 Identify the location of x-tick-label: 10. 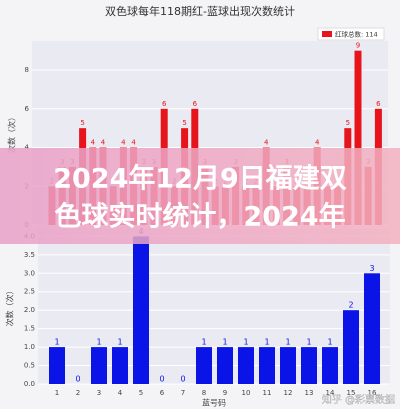
(246, 393).